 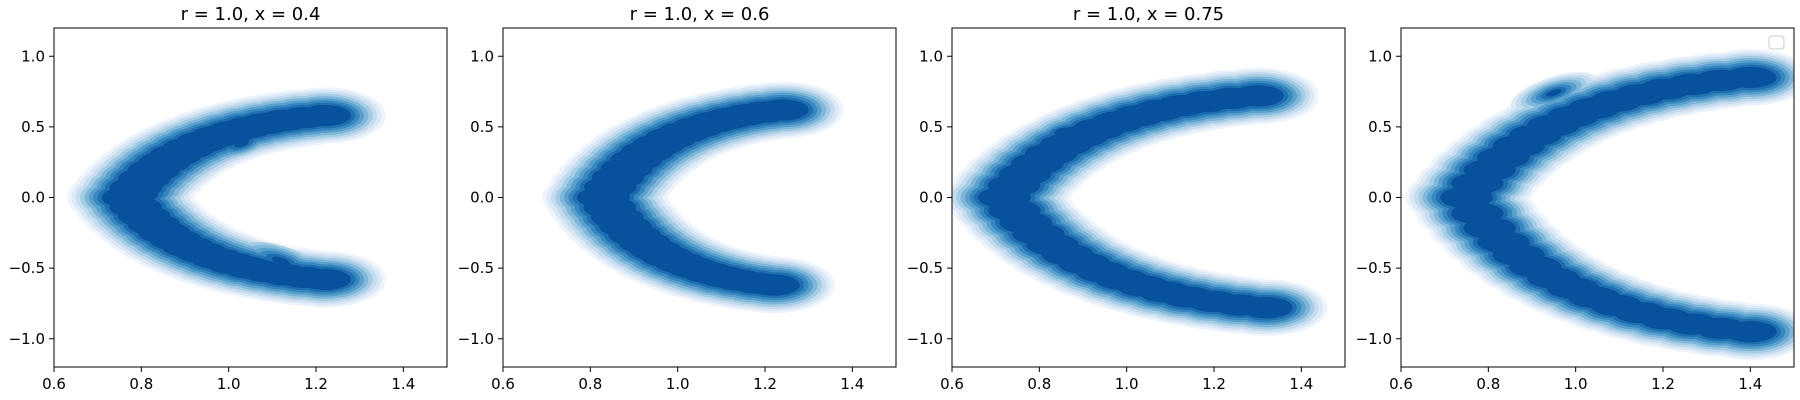 What do you see at coordinates (700, 14) in the screenshot?
I see `subplot-title: r = 1.0, x = 0.6` at bounding box center [700, 14].